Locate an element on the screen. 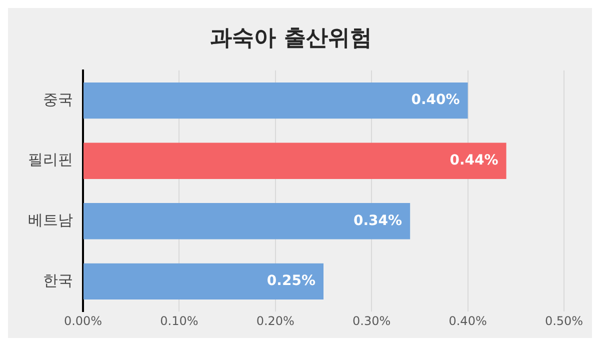 The width and height of the screenshot is (600, 346). x-tick-label: 0.00% is located at coordinates (83, 321).